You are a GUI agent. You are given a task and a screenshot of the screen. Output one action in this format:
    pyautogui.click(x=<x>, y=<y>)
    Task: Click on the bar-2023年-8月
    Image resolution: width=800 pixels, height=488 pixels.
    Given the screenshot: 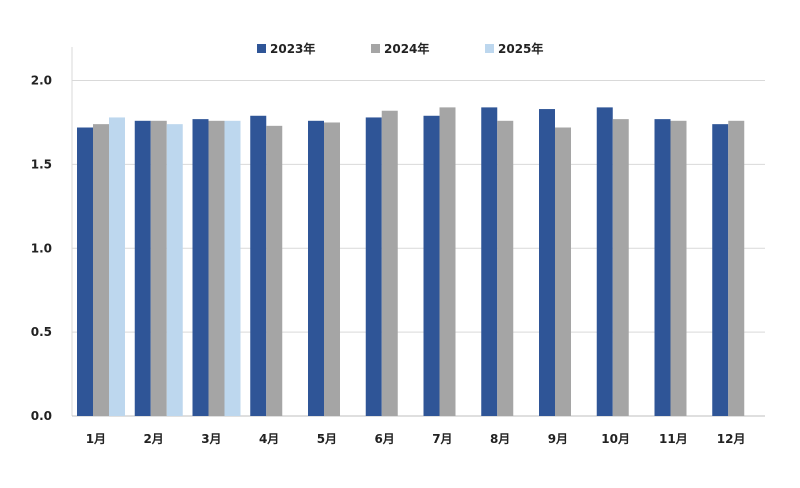 What is the action you would take?
    pyautogui.click(x=489, y=261)
    